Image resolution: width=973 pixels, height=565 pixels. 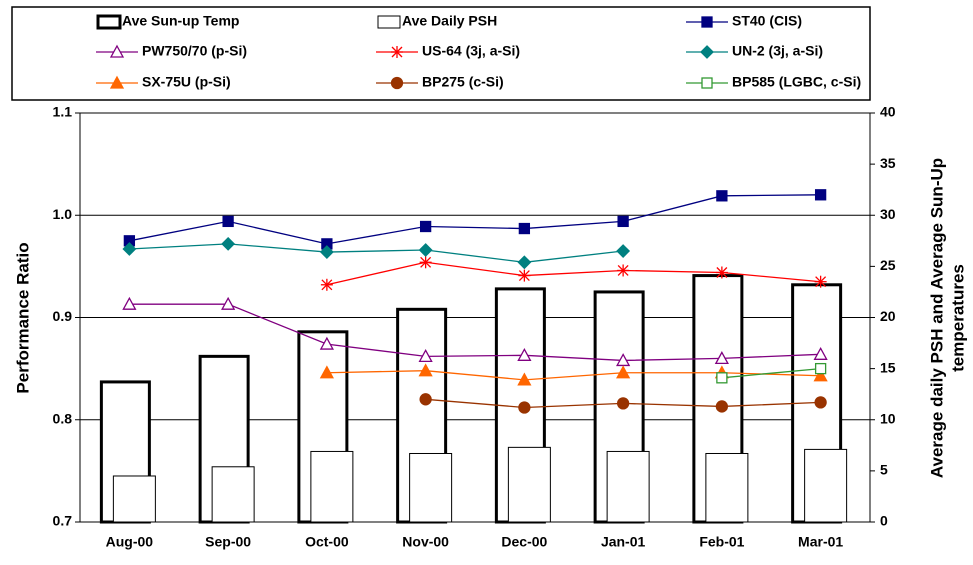 What do you see at coordinates (721, 542) in the screenshot?
I see `x-tick-label: Feb-01` at bounding box center [721, 542].